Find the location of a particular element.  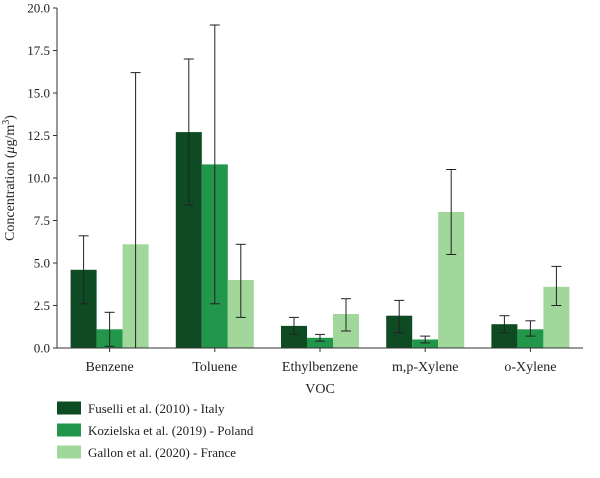

x-category-label: Toluene is located at coordinates (214, 367).